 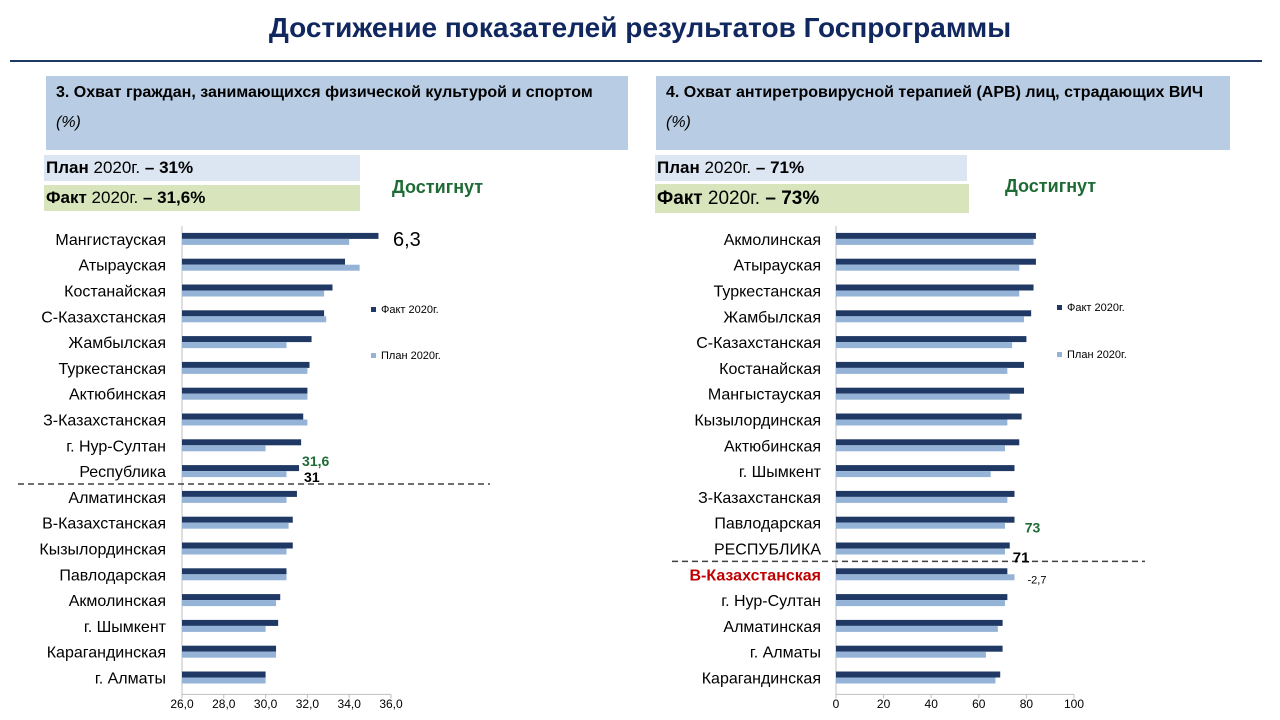 What do you see at coordinates (1033, 528) in the screenshot?
I see `chart1-fact-annotation: 73` at bounding box center [1033, 528].